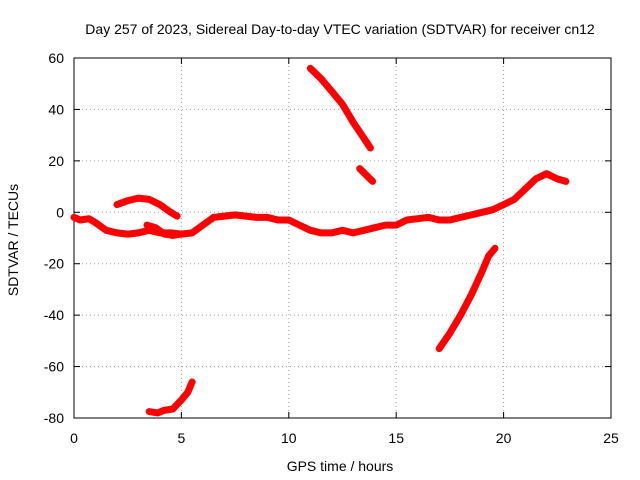 The width and height of the screenshot is (640, 480). What do you see at coordinates (164, 230) in the screenshot?
I see `series-dip` at bounding box center [164, 230].